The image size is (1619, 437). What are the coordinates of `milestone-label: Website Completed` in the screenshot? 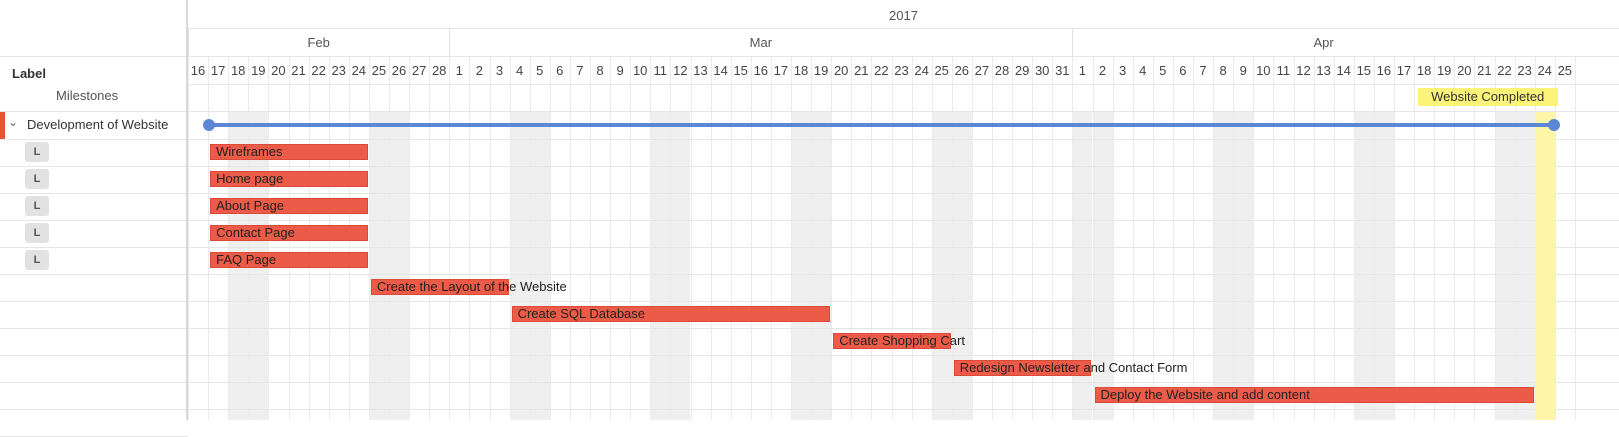 It's located at (1488, 96).